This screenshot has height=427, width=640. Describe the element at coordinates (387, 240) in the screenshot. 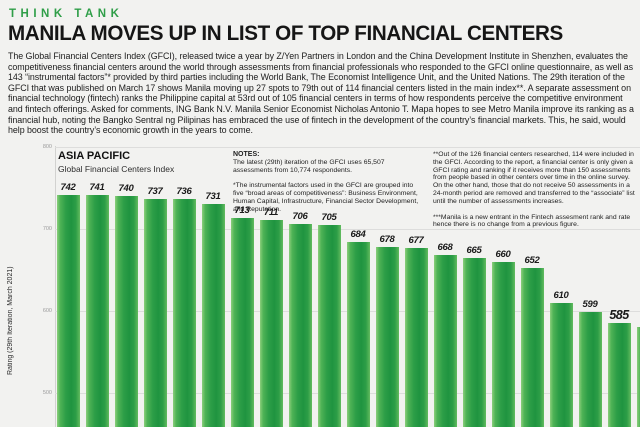

I see `bar-value-label: 678` at that location.